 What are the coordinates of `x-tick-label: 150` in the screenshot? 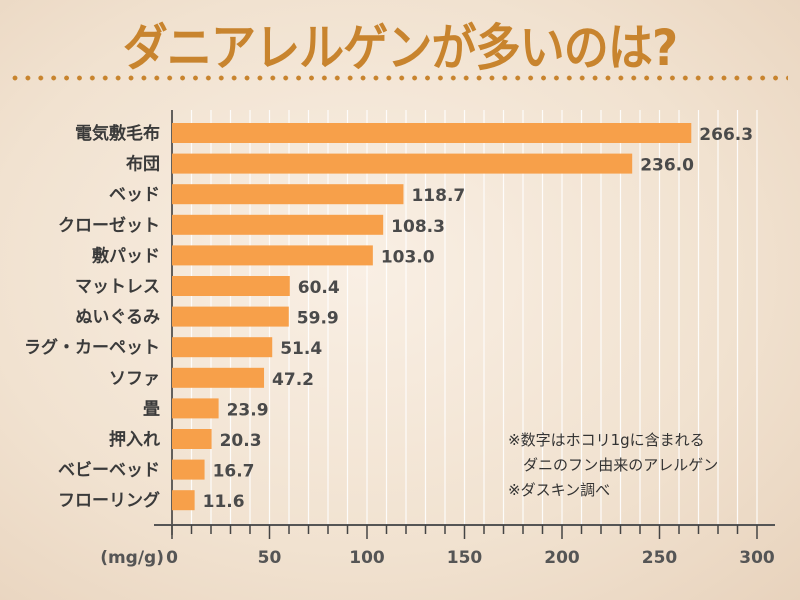 It's located at (465, 558).